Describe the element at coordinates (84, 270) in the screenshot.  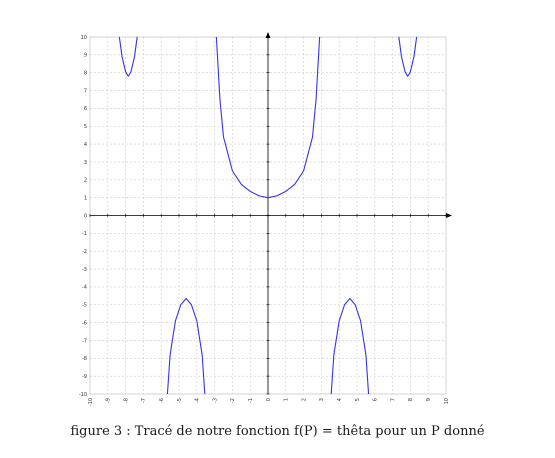
I see `y-tick-label: -3` at that location.